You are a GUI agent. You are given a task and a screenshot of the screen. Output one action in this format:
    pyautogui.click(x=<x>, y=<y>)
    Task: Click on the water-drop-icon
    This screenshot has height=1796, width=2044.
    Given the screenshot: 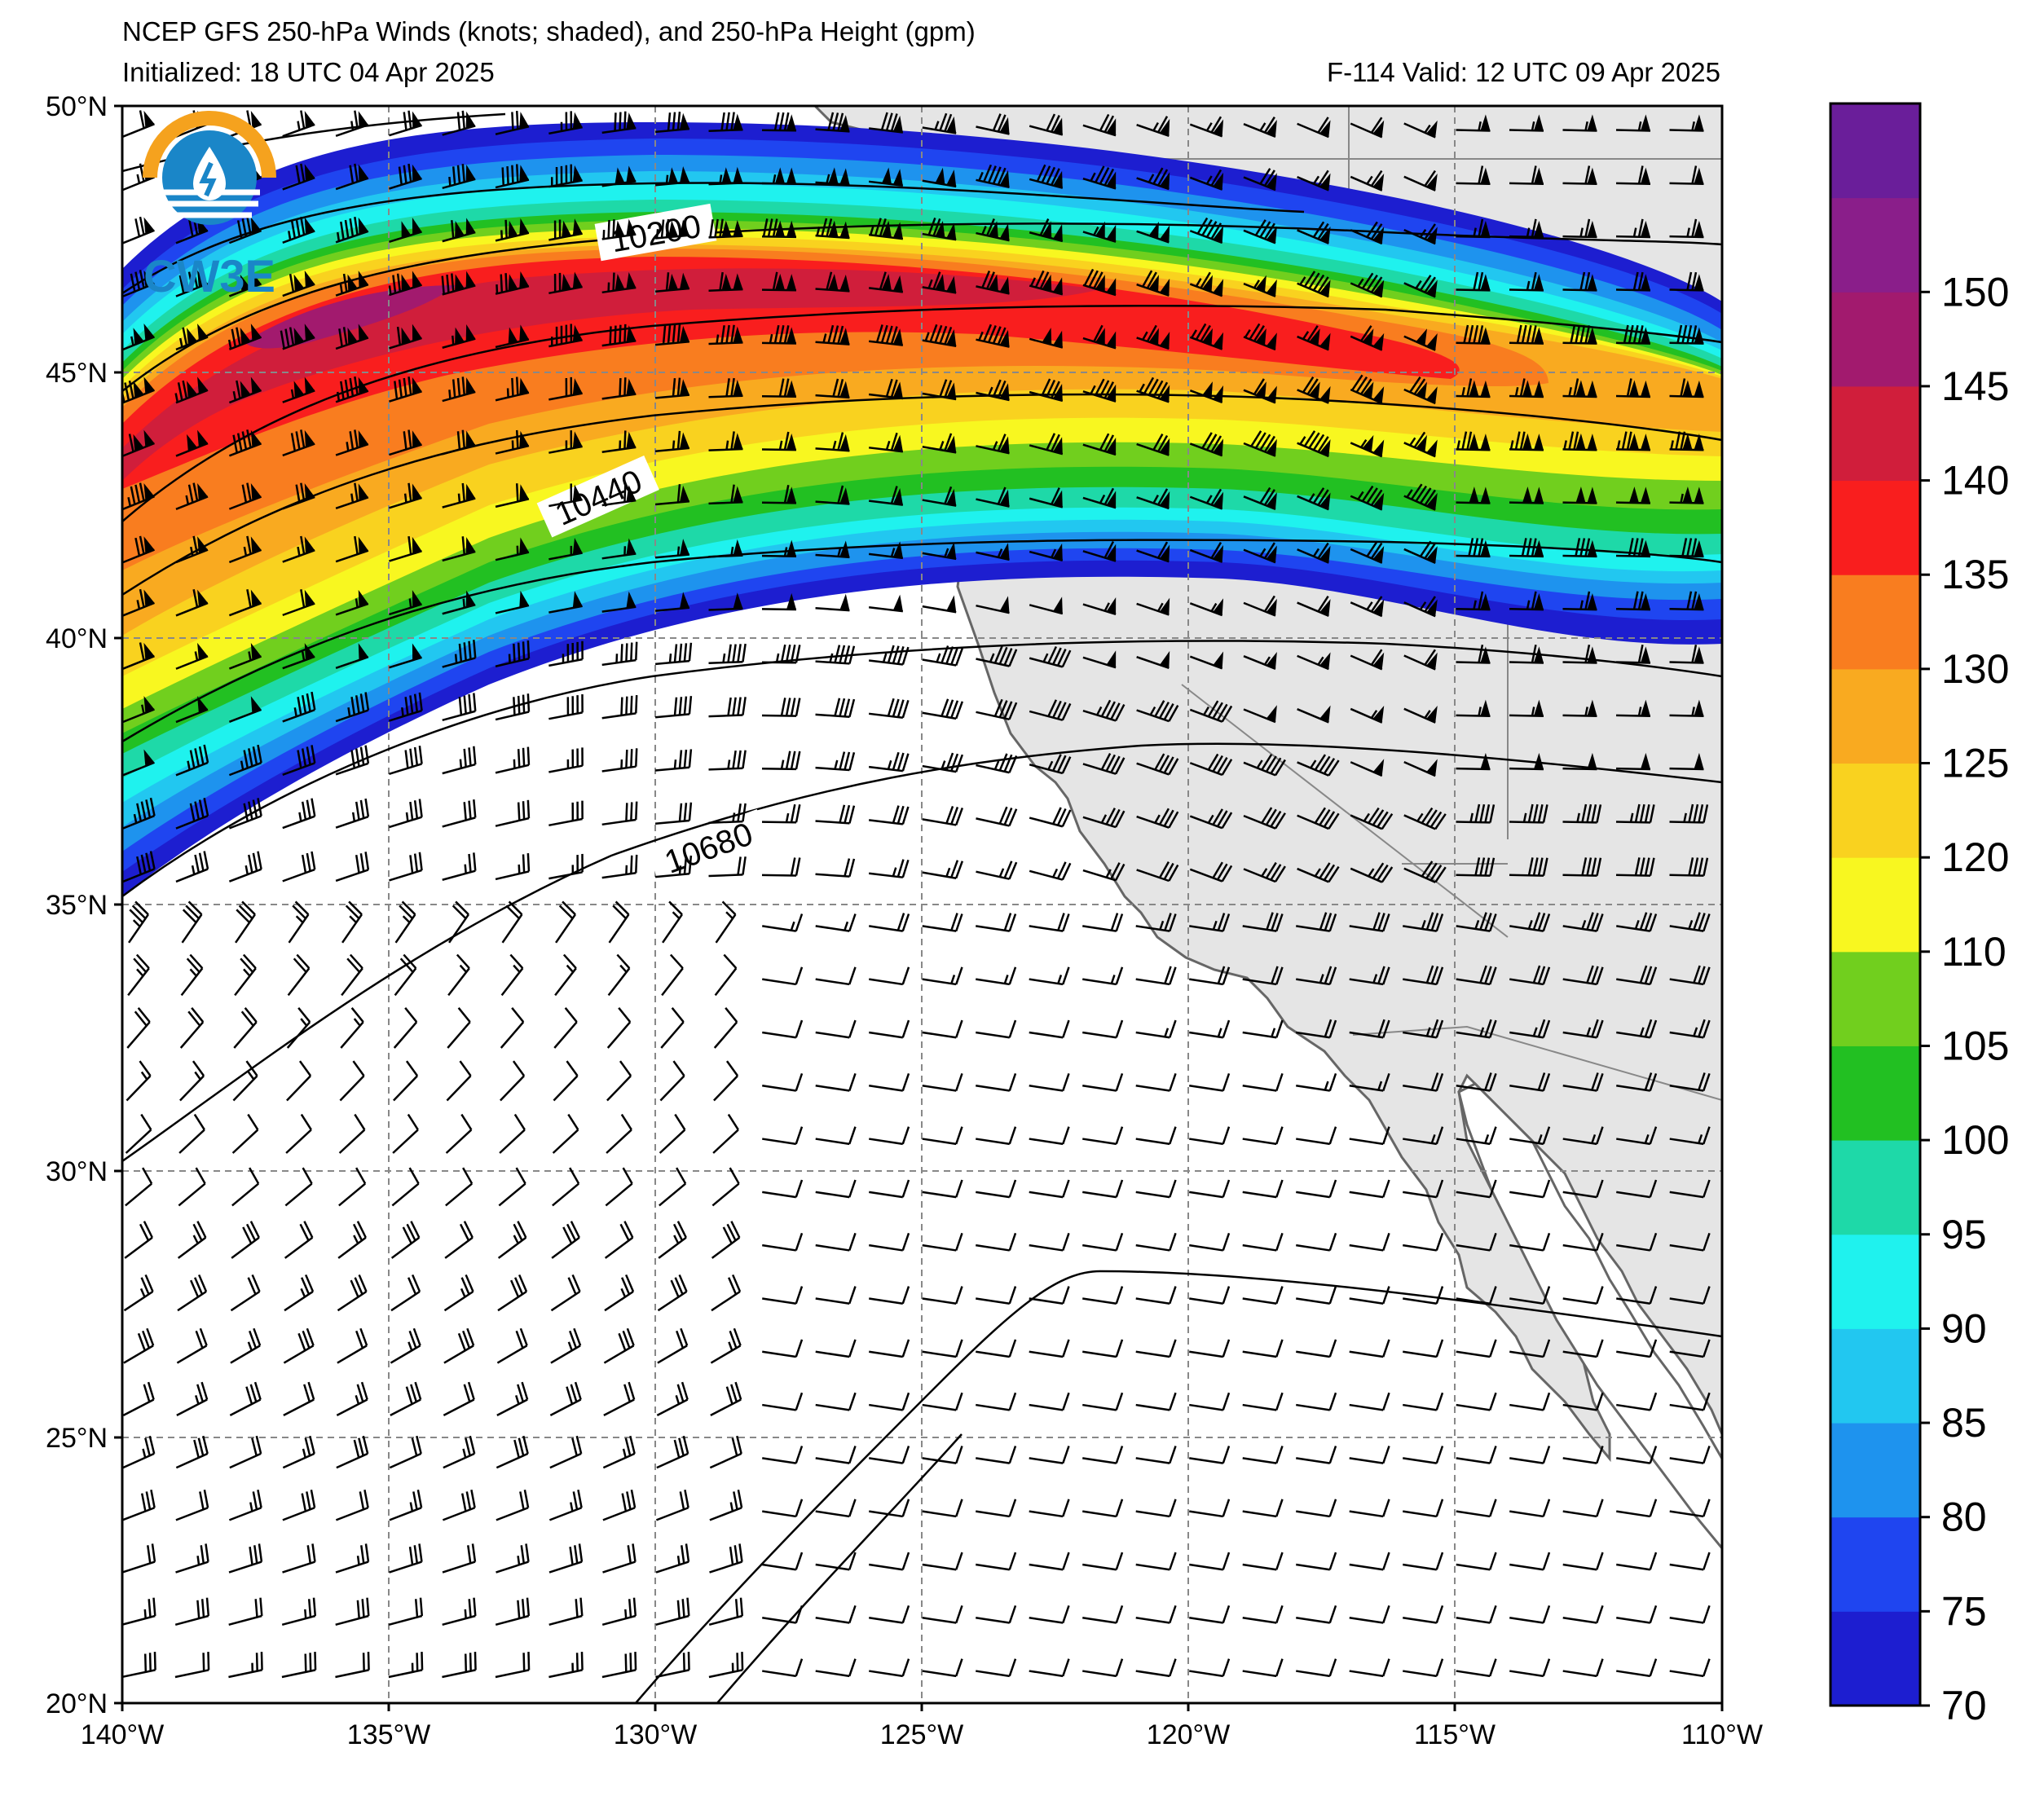 What is the action you would take?
    pyautogui.click(x=209, y=173)
    